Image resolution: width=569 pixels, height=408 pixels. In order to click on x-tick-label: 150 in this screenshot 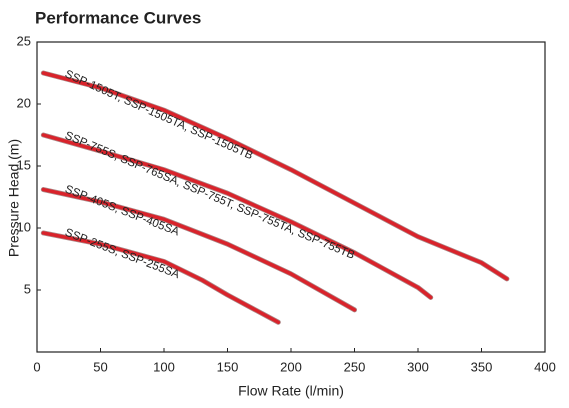, I will do `click(228, 366)`.